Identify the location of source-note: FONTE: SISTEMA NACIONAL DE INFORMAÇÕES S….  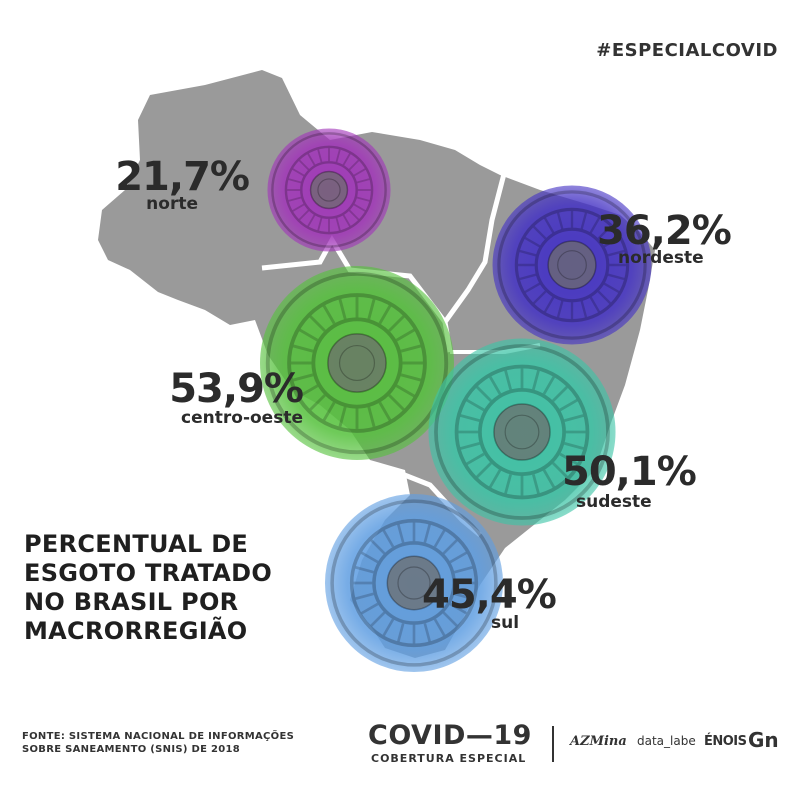
(158, 743).